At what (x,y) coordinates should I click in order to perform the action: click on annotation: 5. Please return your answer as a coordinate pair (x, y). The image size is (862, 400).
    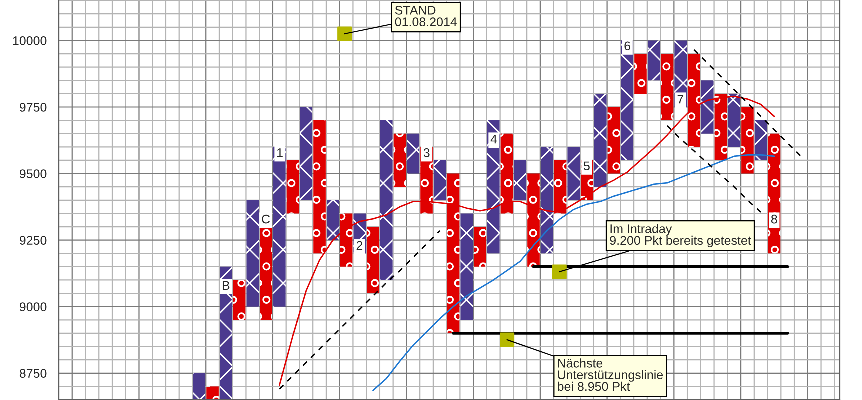
    Looking at the image, I should click on (587, 166).